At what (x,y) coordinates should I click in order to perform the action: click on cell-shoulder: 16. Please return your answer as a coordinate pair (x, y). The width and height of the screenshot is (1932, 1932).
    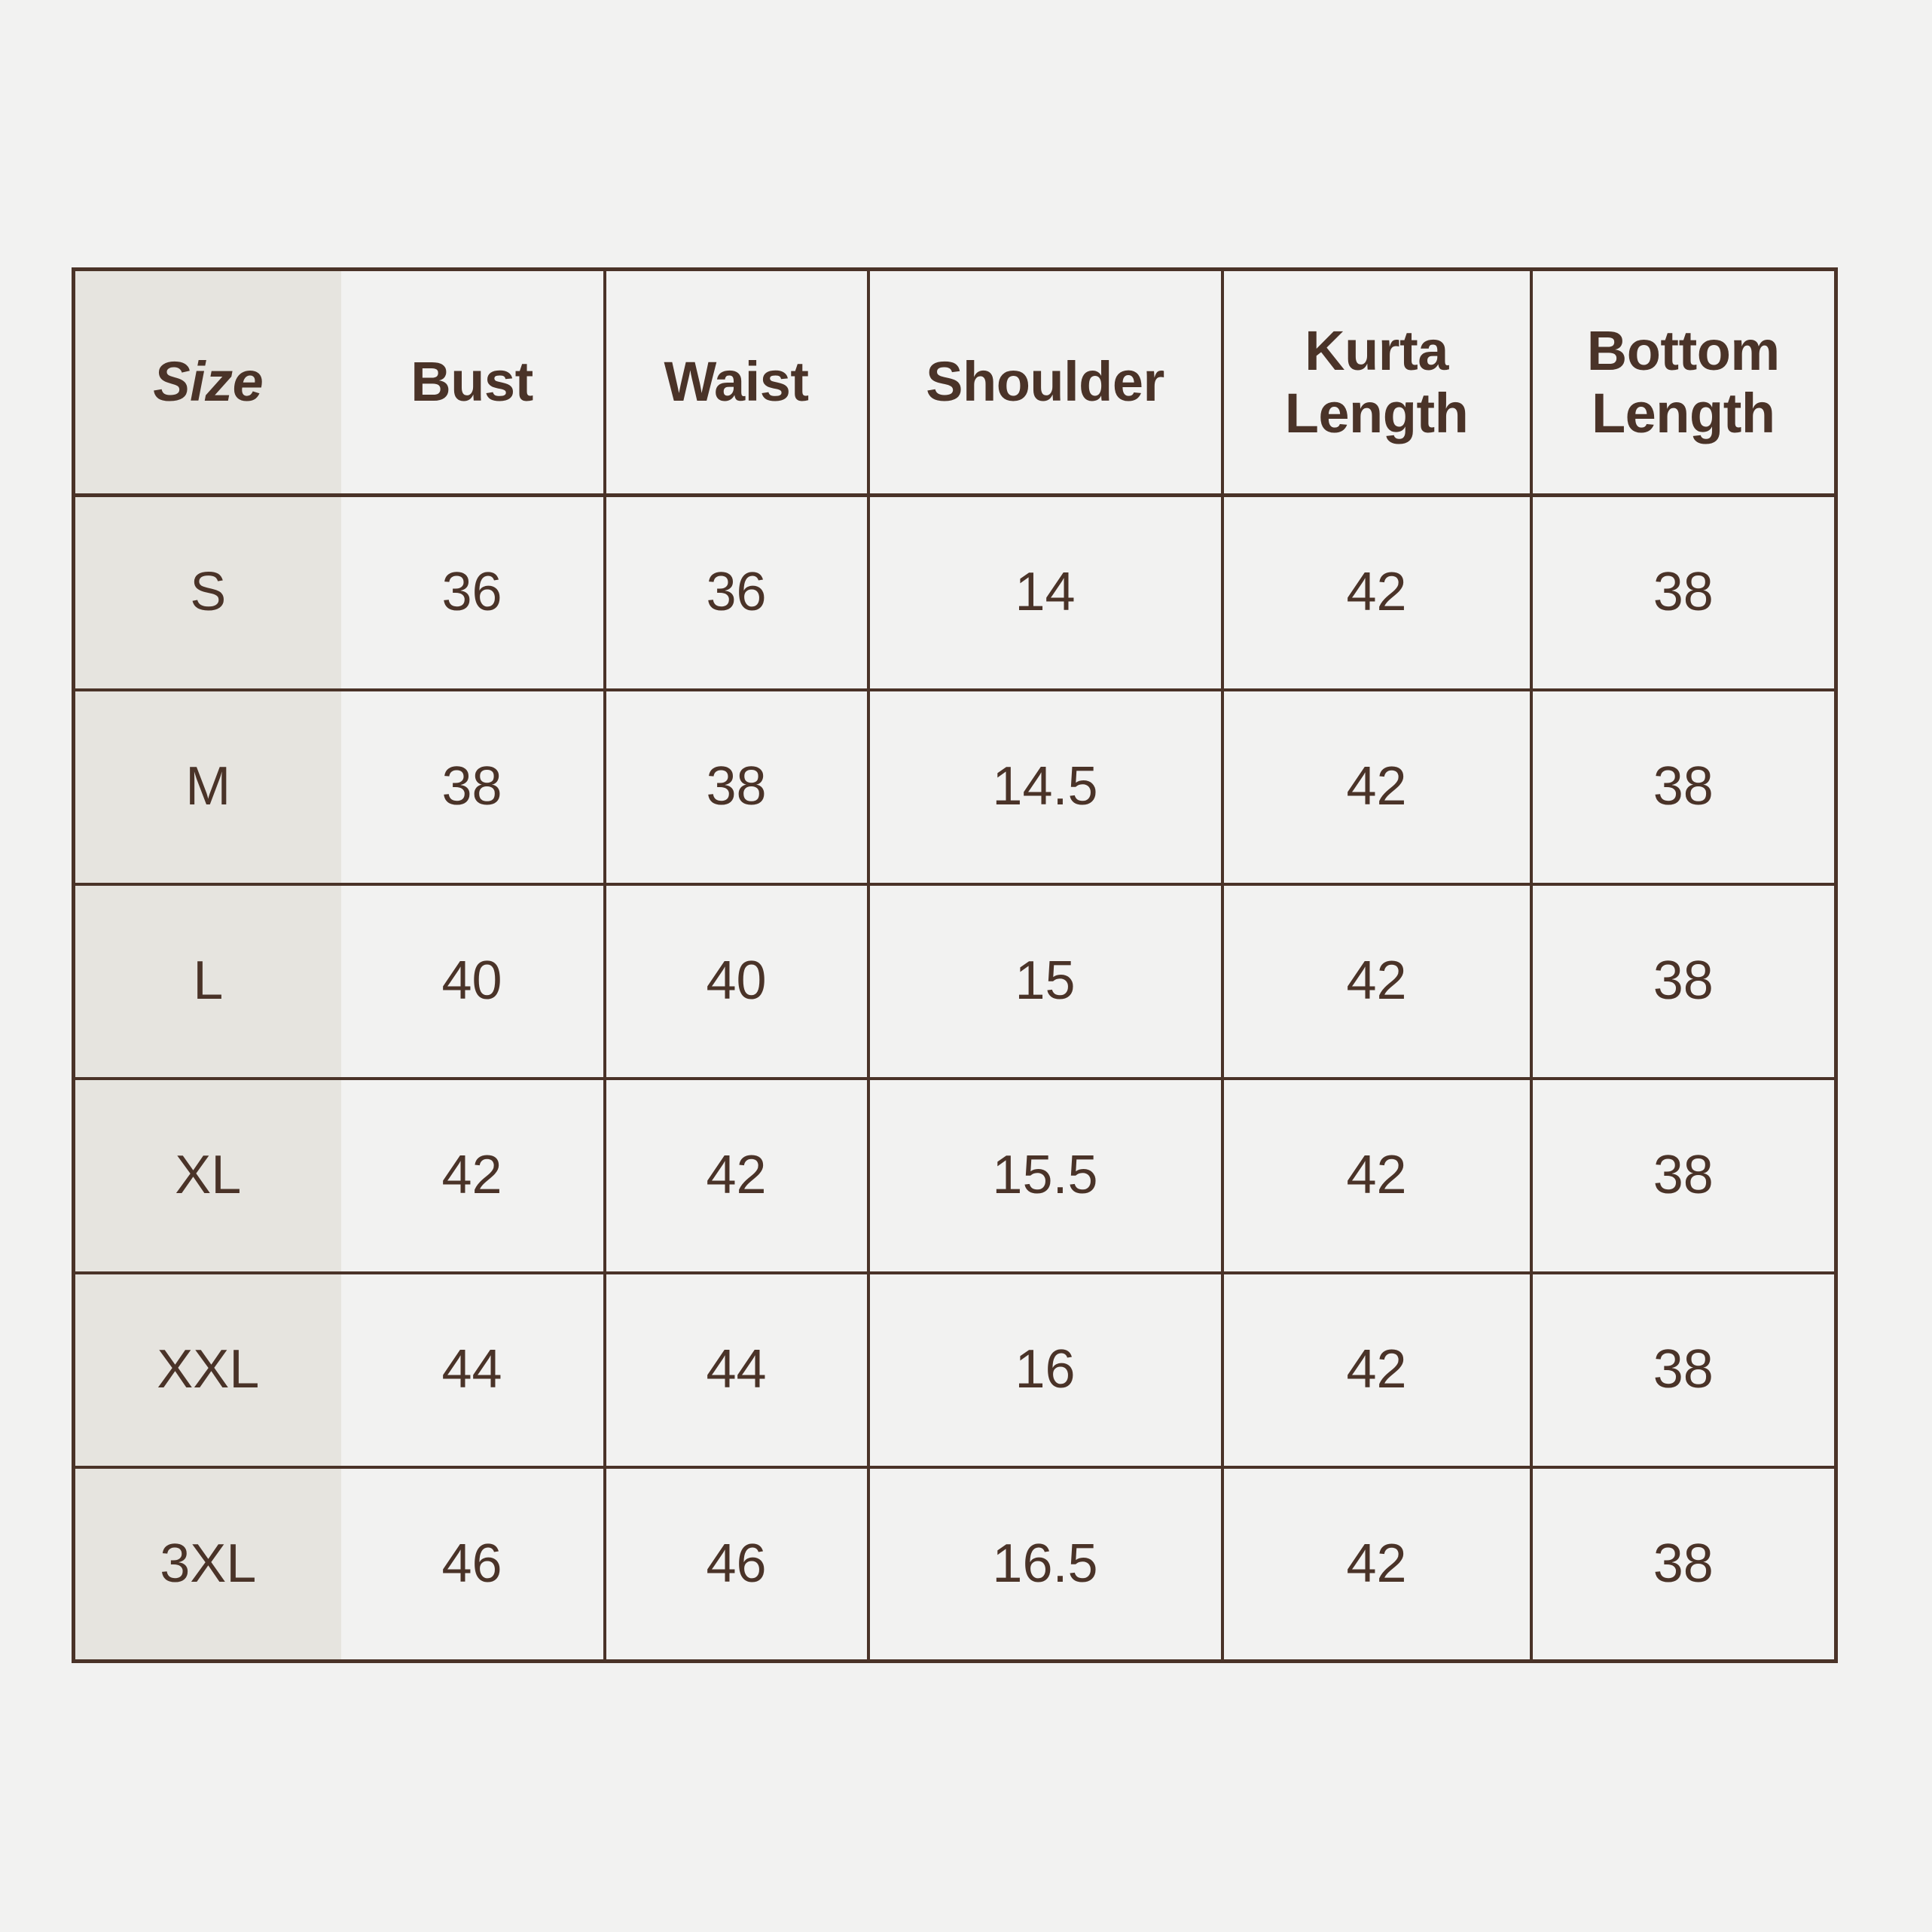
    Looking at the image, I should click on (1044, 1369).